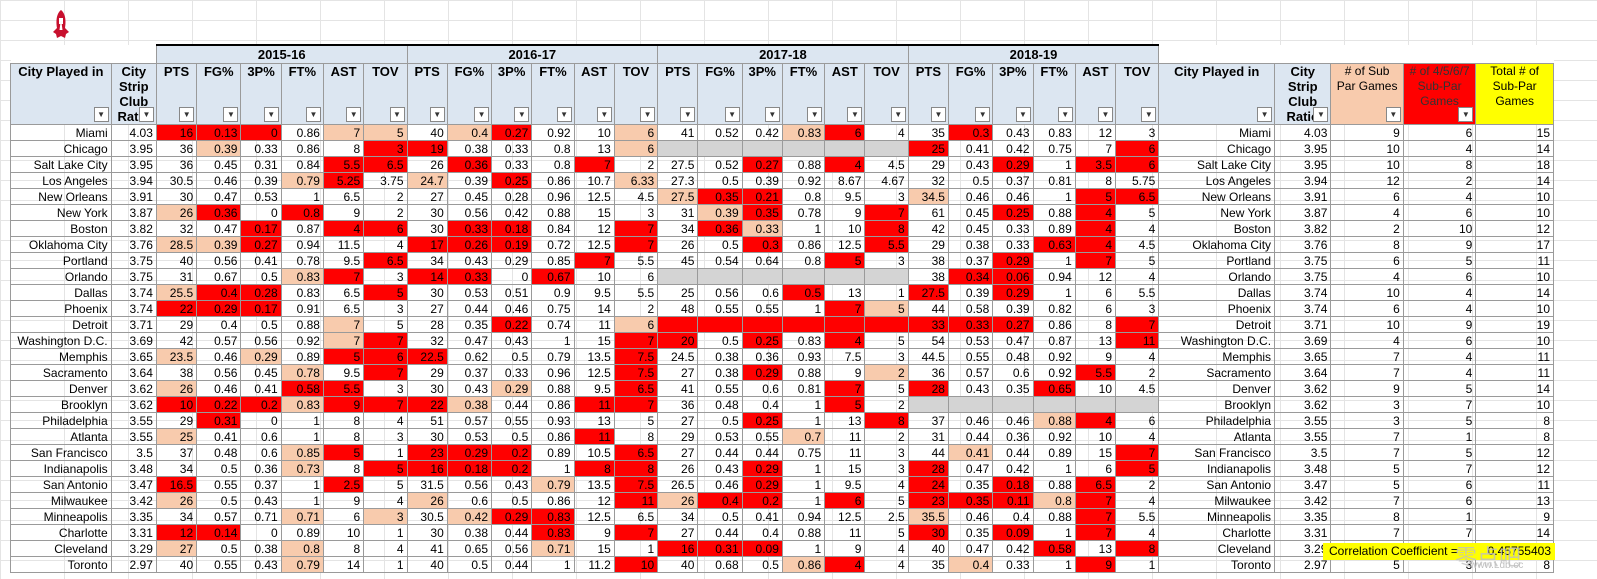 This screenshot has width=1597, height=579. What do you see at coordinates (427, 484) in the screenshot?
I see `data-cell: 31.5` at bounding box center [427, 484].